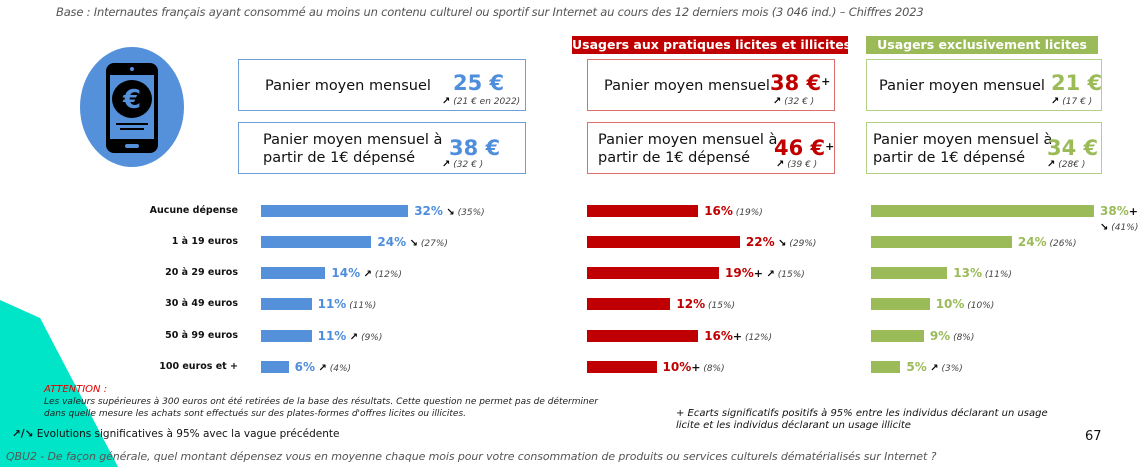 The height and width of the screenshot is (467, 1143). I want to click on value-text: 9%, so click(940, 336).